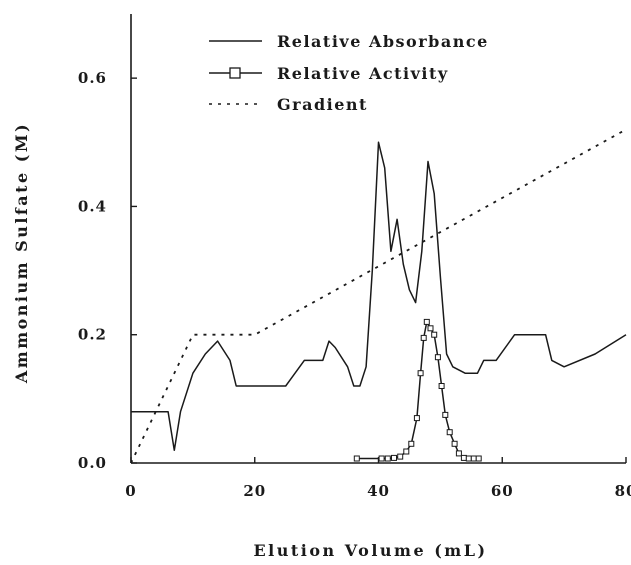  I want to click on y-tick-label: 0.4, so click(92, 206).